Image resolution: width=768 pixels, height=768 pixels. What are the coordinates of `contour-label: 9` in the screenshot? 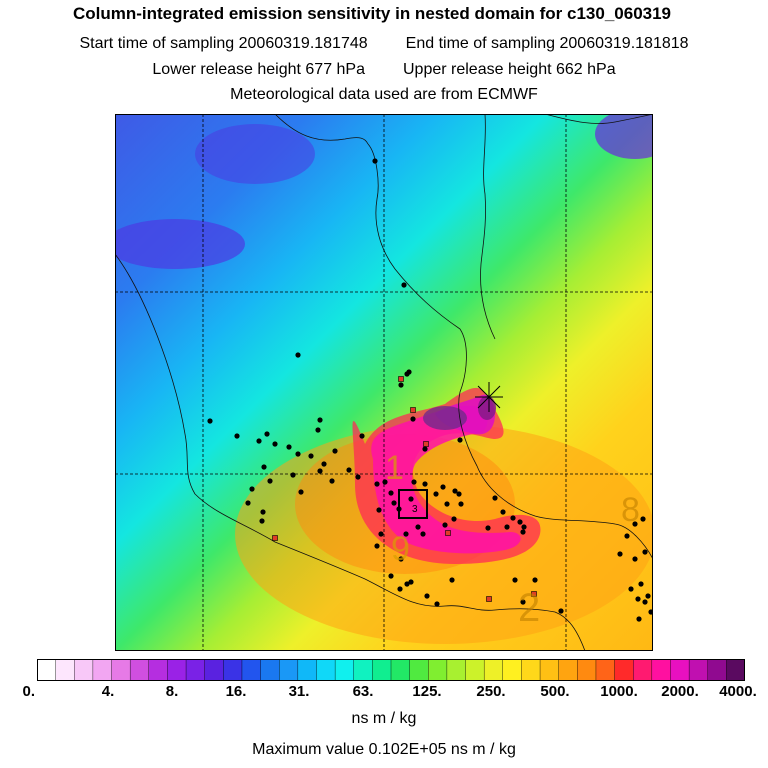 It's located at (400, 549).